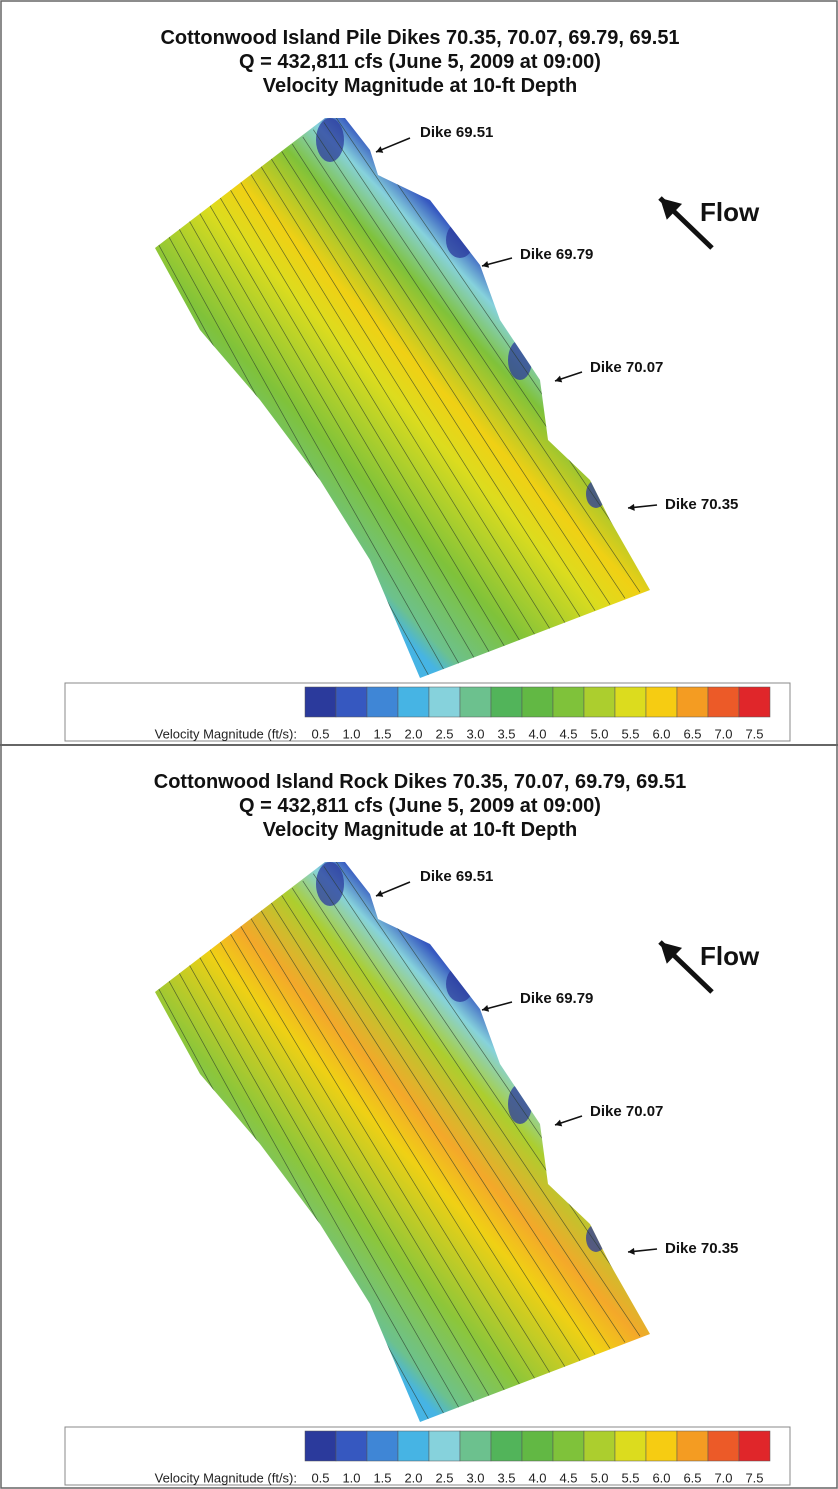 This screenshot has width=838, height=1489. What do you see at coordinates (382, 1477) in the screenshot?
I see `colorbar-tick-label: 1.5` at bounding box center [382, 1477].